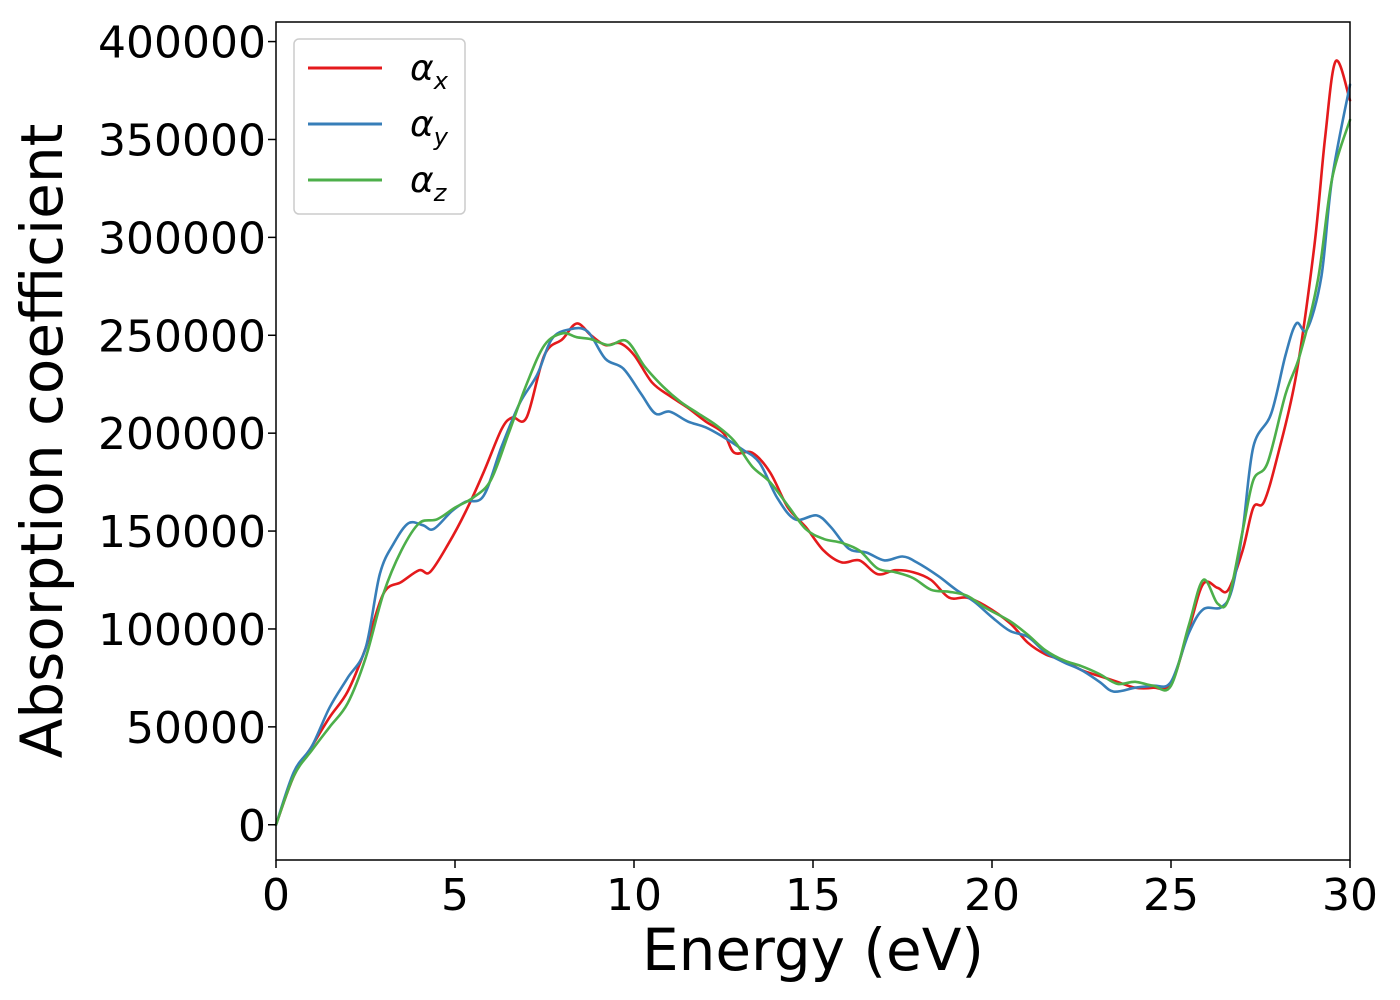 The width and height of the screenshot is (1400, 1000). Describe the element at coordinates (455, 895) in the screenshot. I see `x-tick-label: 5` at that location.